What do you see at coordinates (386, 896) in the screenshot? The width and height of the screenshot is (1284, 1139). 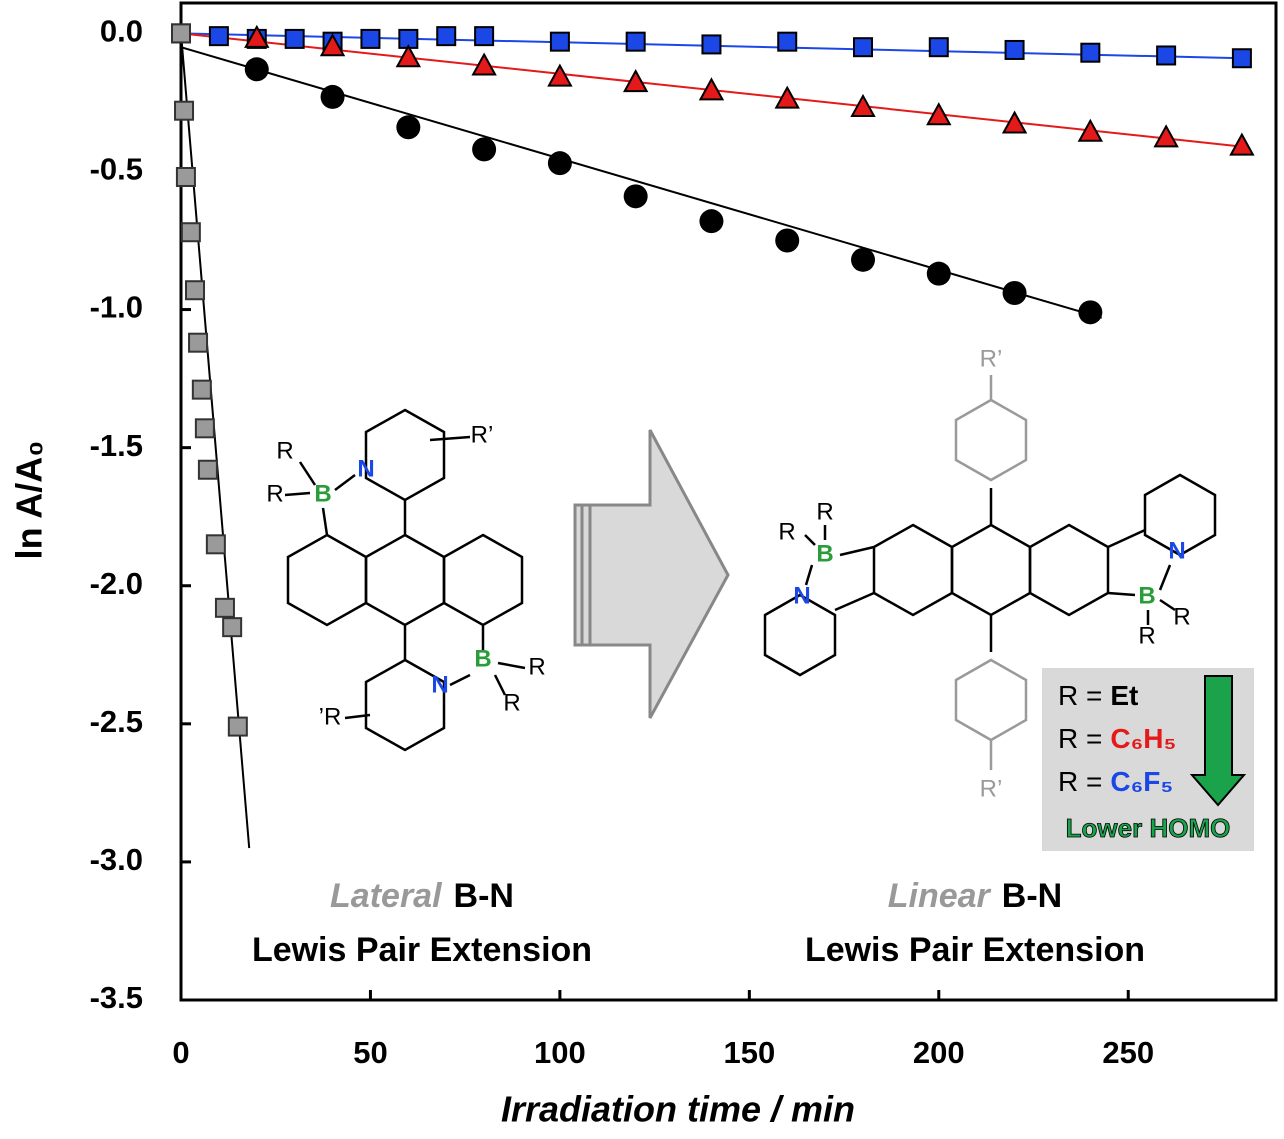 I see `annotation-emph: Lateral` at bounding box center [386, 896].